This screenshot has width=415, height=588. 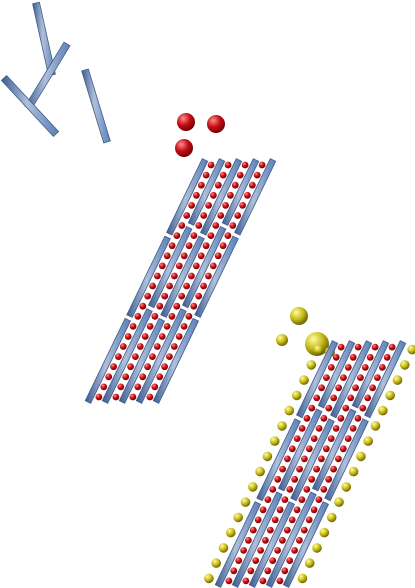 What do you see at coordinates (305, 332) in the screenshot?
I see `free-yellow-ions-group` at bounding box center [305, 332].